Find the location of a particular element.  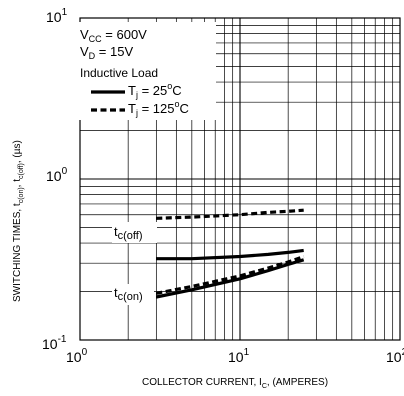

curve-label-off-bg is located at coordinates (134, 232).